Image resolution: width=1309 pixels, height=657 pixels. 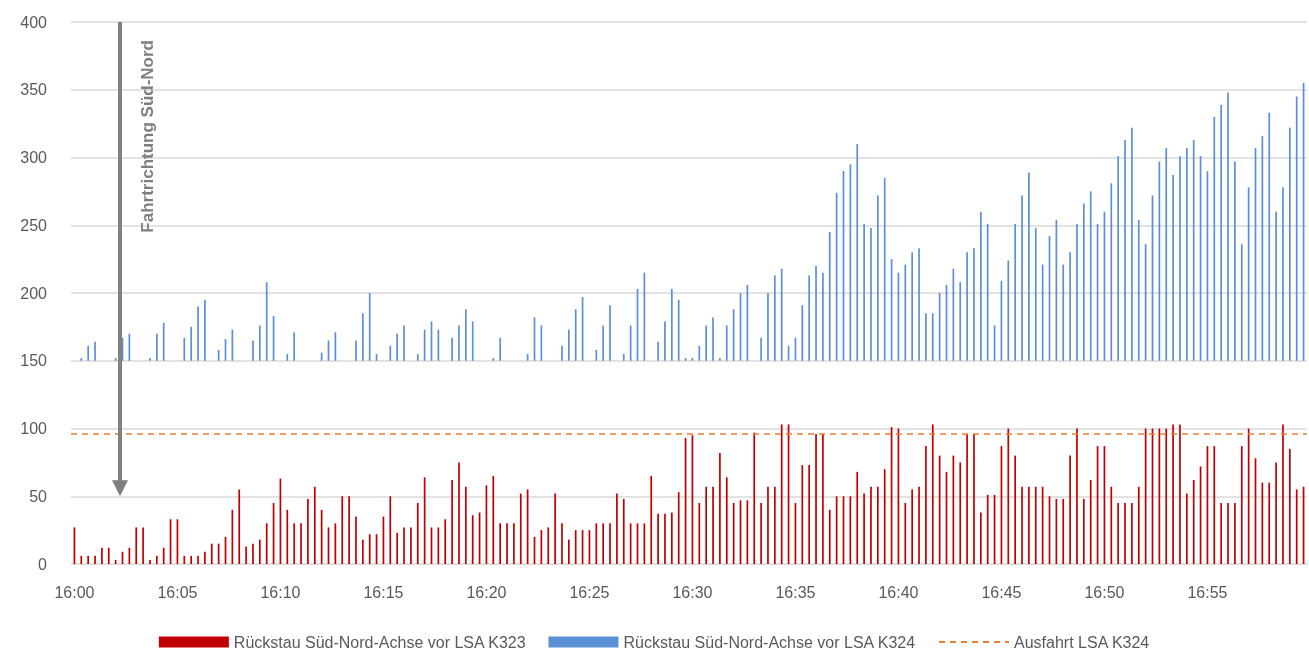 I want to click on y-tick-label: 150, so click(x=34, y=361).